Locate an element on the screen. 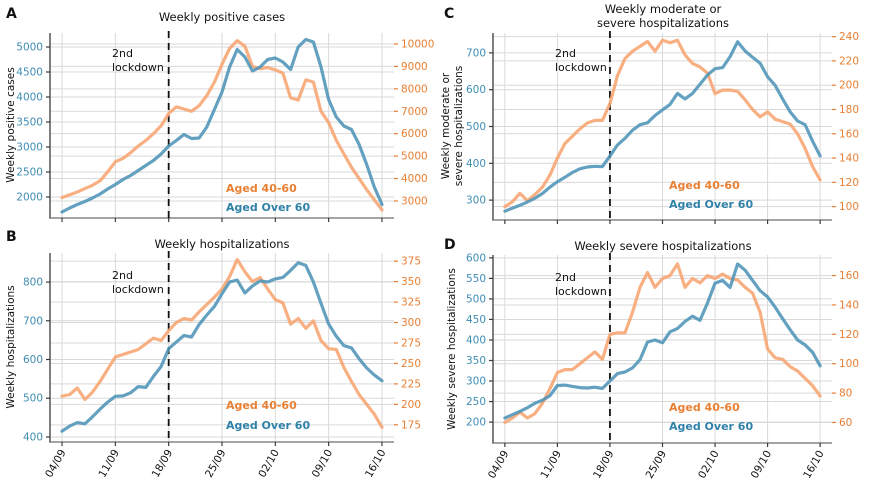 The height and width of the screenshot is (483, 873). y-axis-label: Weekly hospitalizations is located at coordinates (11, 346).